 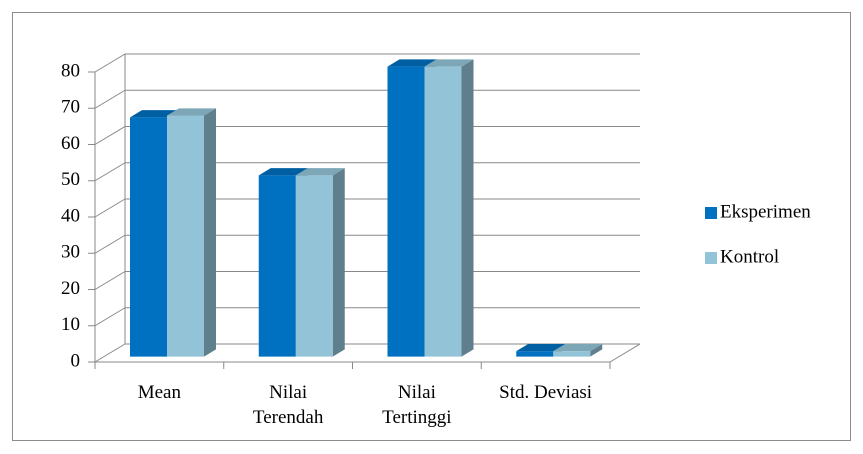 I want to click on legend-label: Eksperimen, so click(x=765, y=211).